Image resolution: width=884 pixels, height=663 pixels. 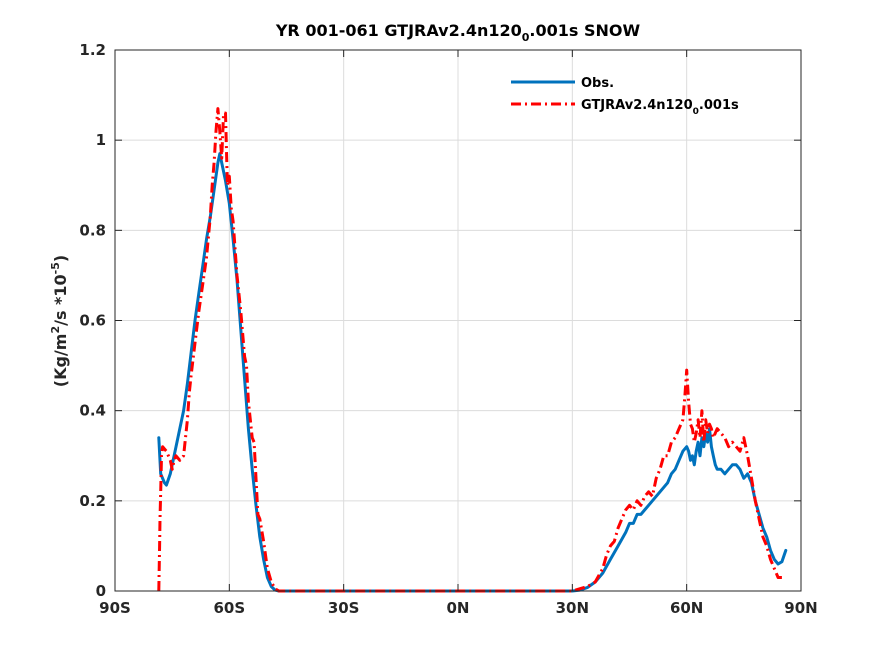 I want to click on y-tick-label: 1.2, so click(x=92, y=50).